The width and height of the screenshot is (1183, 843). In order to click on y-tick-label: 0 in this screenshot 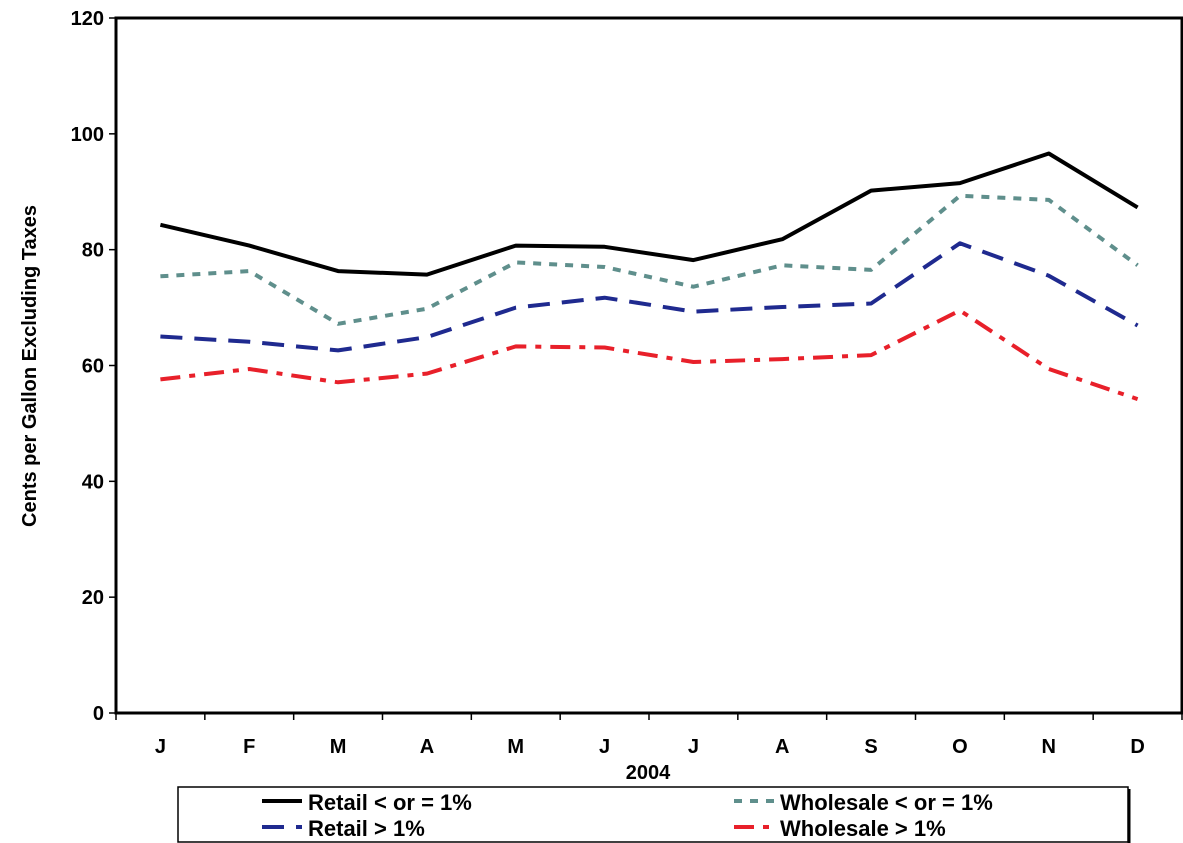, I will do `click(98, 714)`.